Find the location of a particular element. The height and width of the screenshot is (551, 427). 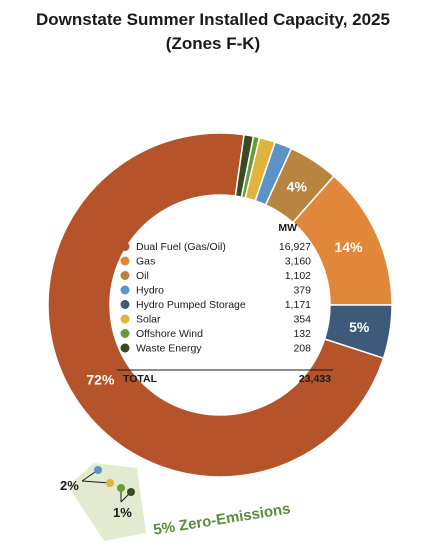

legend-label: Hydro is located at coordinates (150, 291).